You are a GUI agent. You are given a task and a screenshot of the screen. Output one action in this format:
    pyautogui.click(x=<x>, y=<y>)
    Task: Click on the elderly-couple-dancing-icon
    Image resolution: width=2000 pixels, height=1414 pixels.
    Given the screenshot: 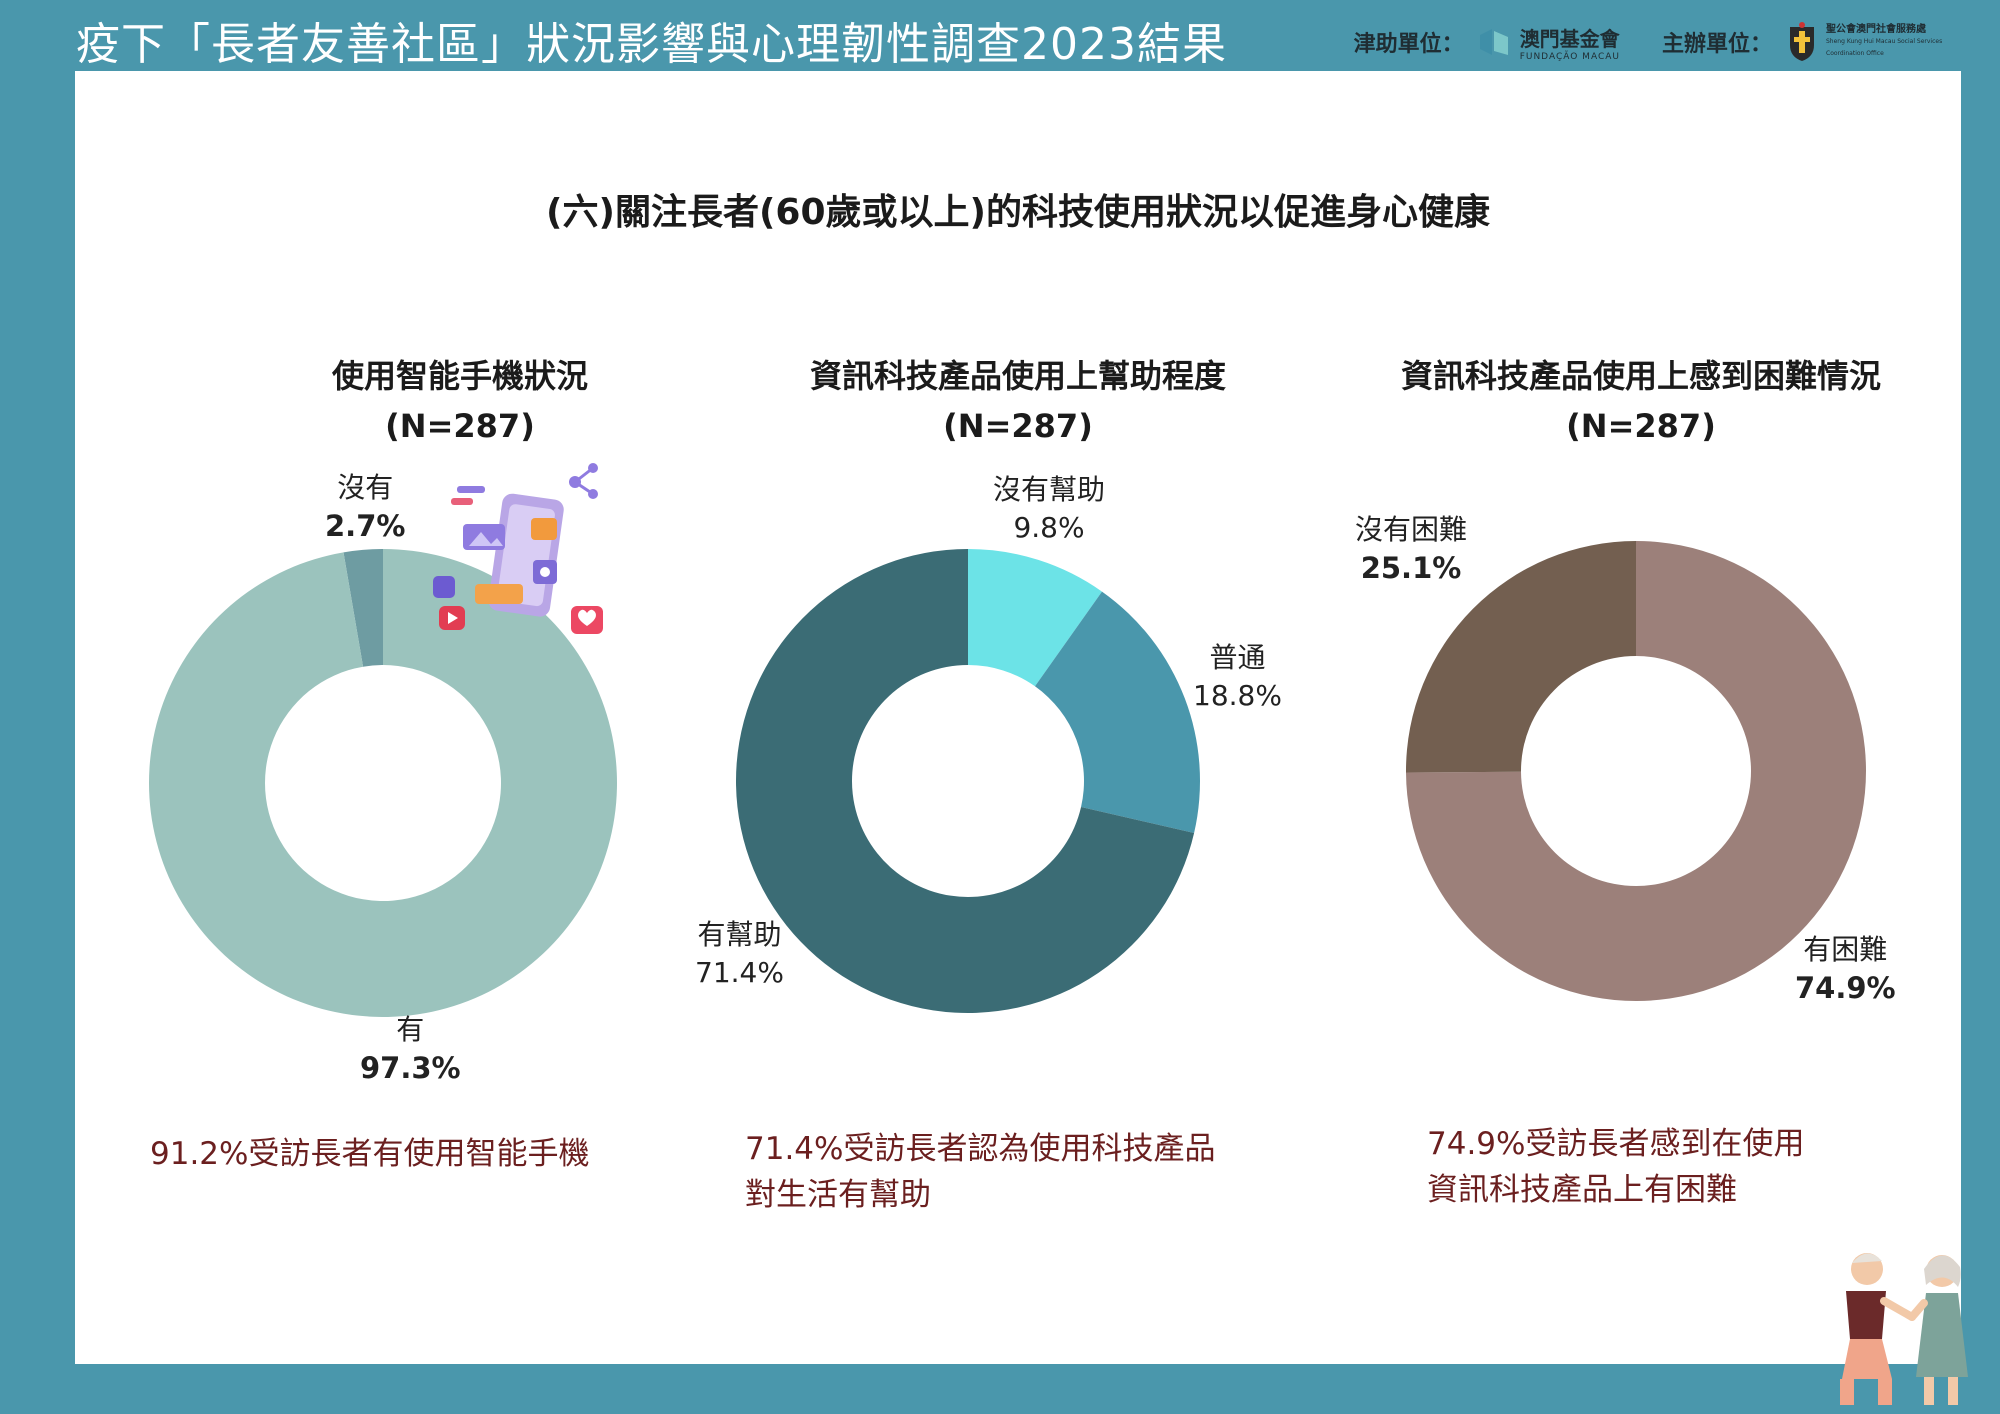 What is the action you would take?
    pyautogui.click(x=1904, y=1329)
    